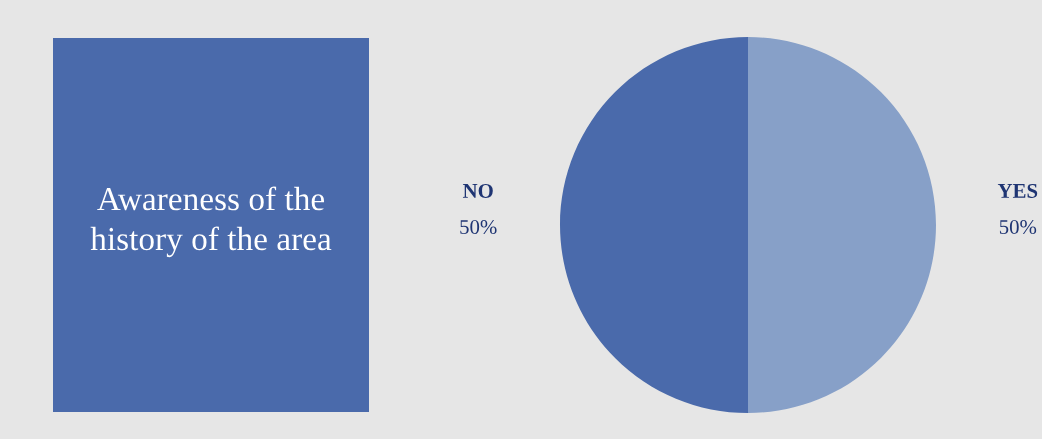 The width and height of the screenshot is (1042, 439). What do you see at coordinates (1017, 190) in the screenshot?
I see `slice-label: YES` at bounding box center [1017, 190].